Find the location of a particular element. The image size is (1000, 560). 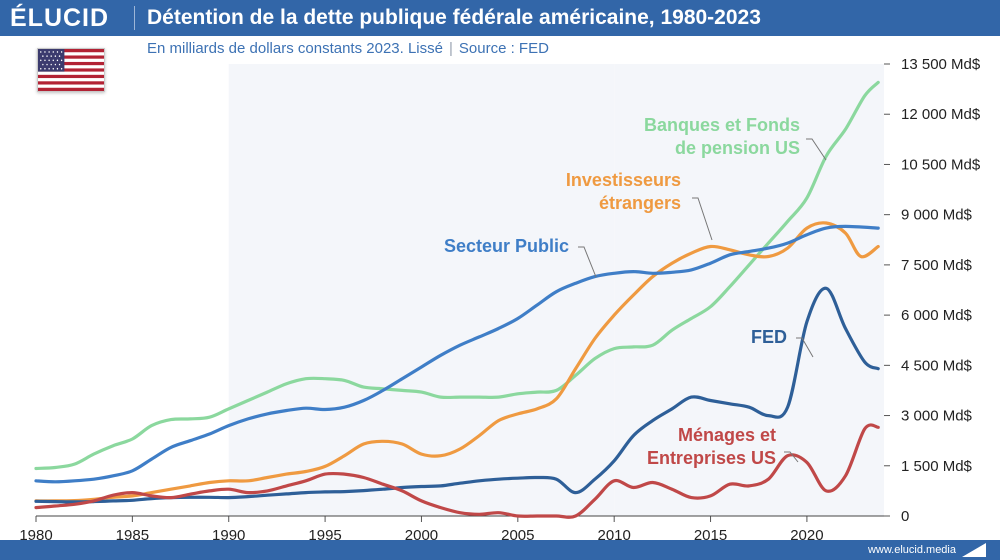

x-tick-label: 1985 is located at coordinates (132, 535).